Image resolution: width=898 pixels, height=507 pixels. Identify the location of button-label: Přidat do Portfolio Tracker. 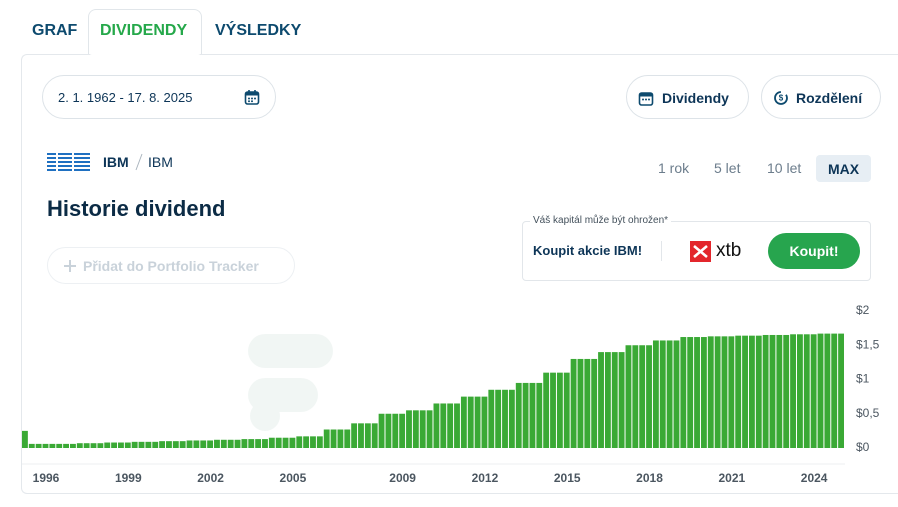
(171, 266).